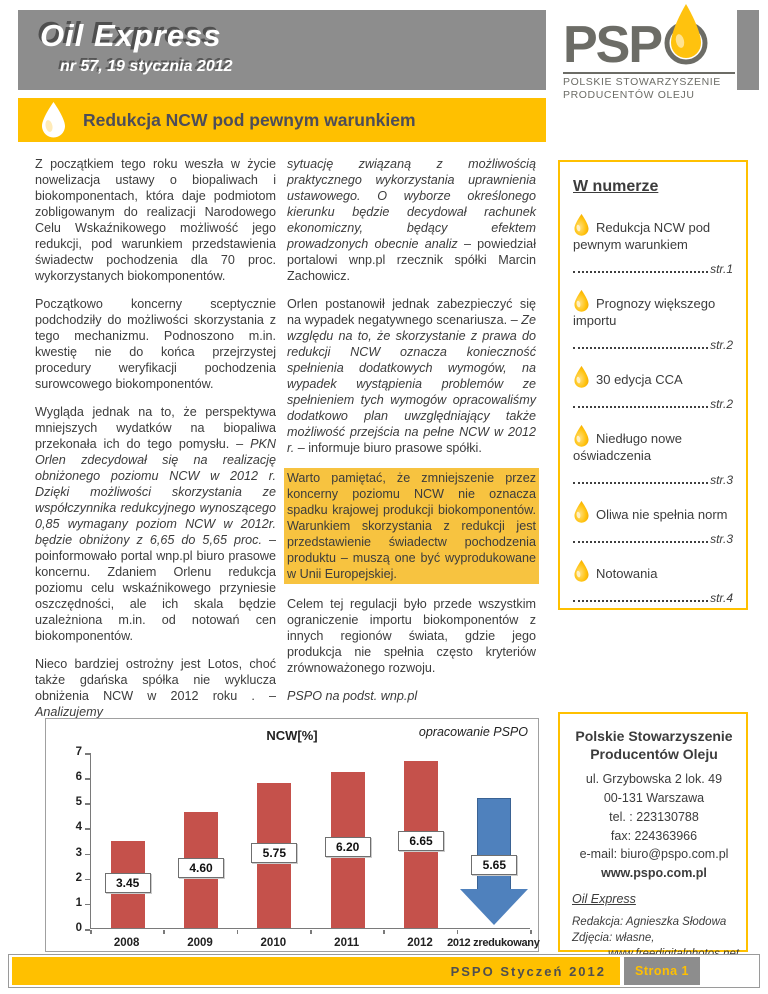  I want to click on org-name-line1: Polskie Stowarzyszenie, so click(654, 736).